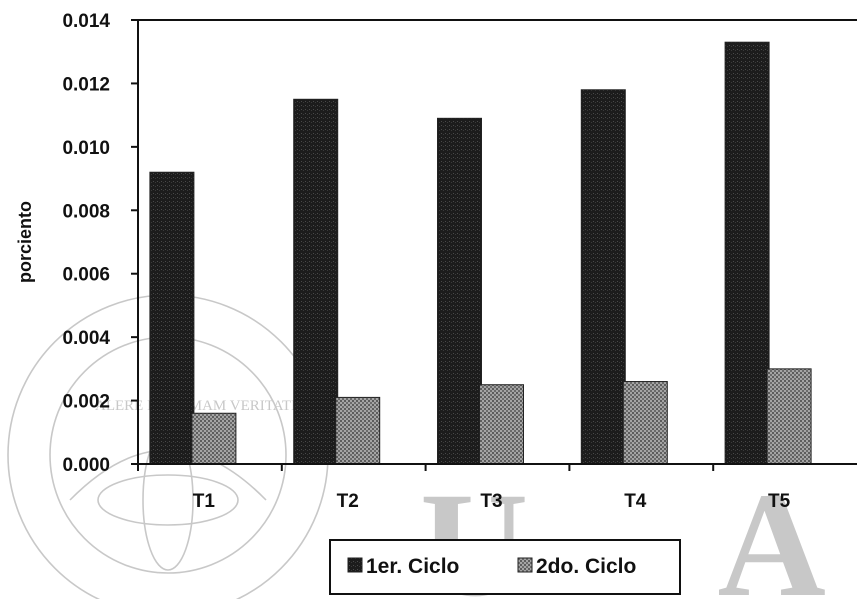  I want to click on bar-2do-ciclo-t1, so click(214, 438).